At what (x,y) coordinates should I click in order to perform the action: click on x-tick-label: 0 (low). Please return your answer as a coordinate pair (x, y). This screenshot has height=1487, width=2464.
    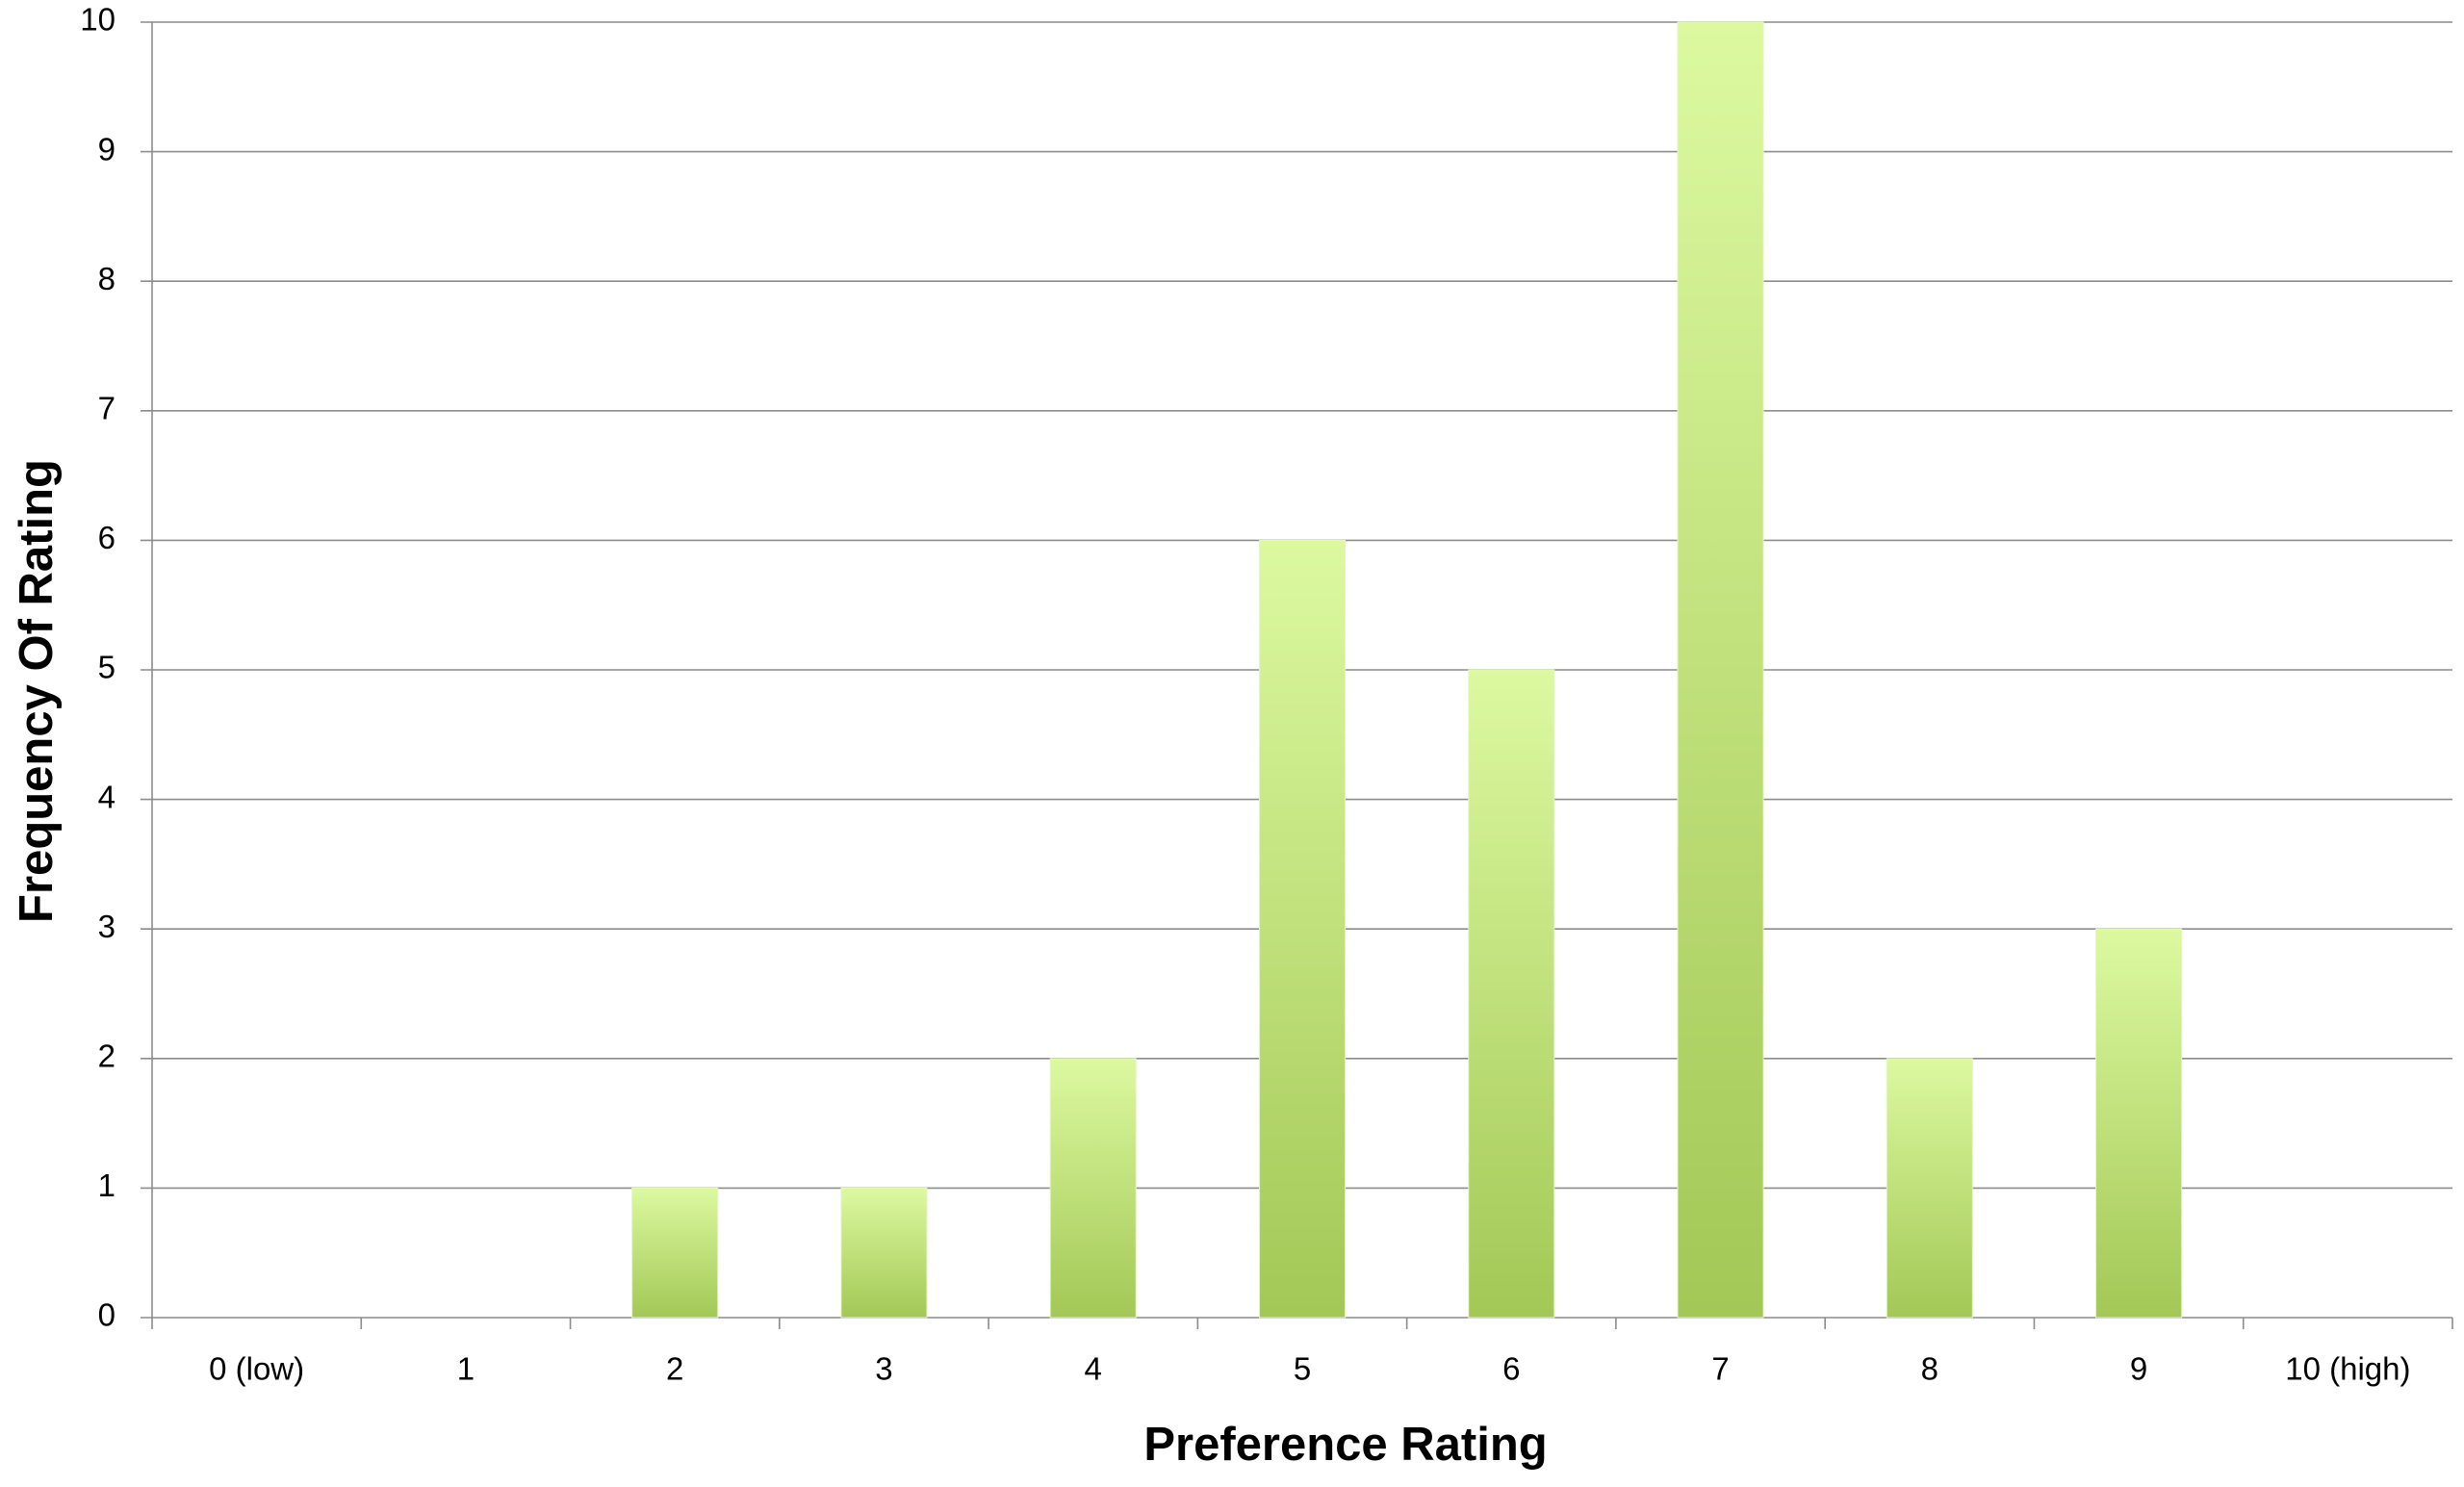
    Looking at the image, I should click on (256, 1369).